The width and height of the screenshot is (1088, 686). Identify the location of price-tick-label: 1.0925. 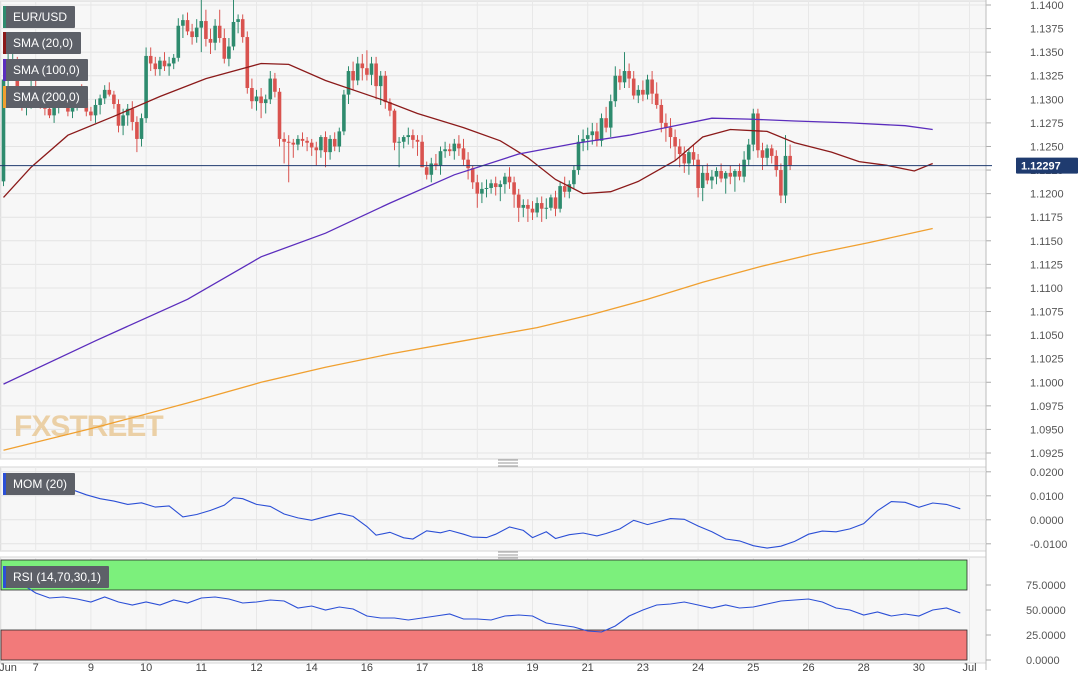
(1047, 454).